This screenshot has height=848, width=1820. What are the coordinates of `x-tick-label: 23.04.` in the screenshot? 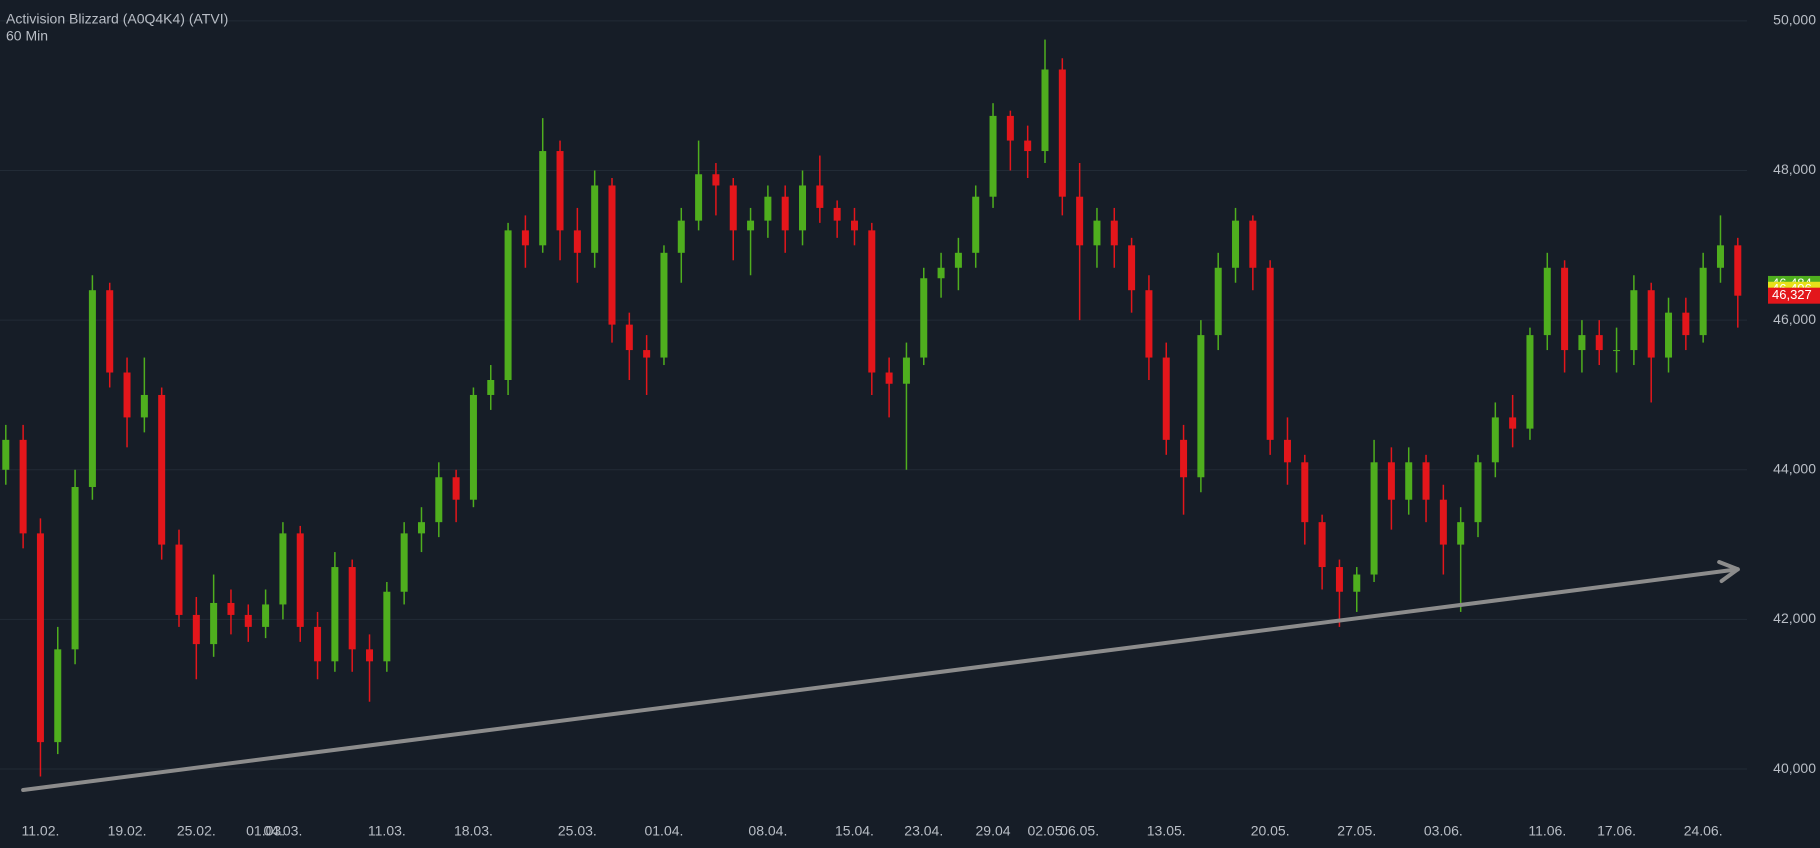 It's located at (923, 831).